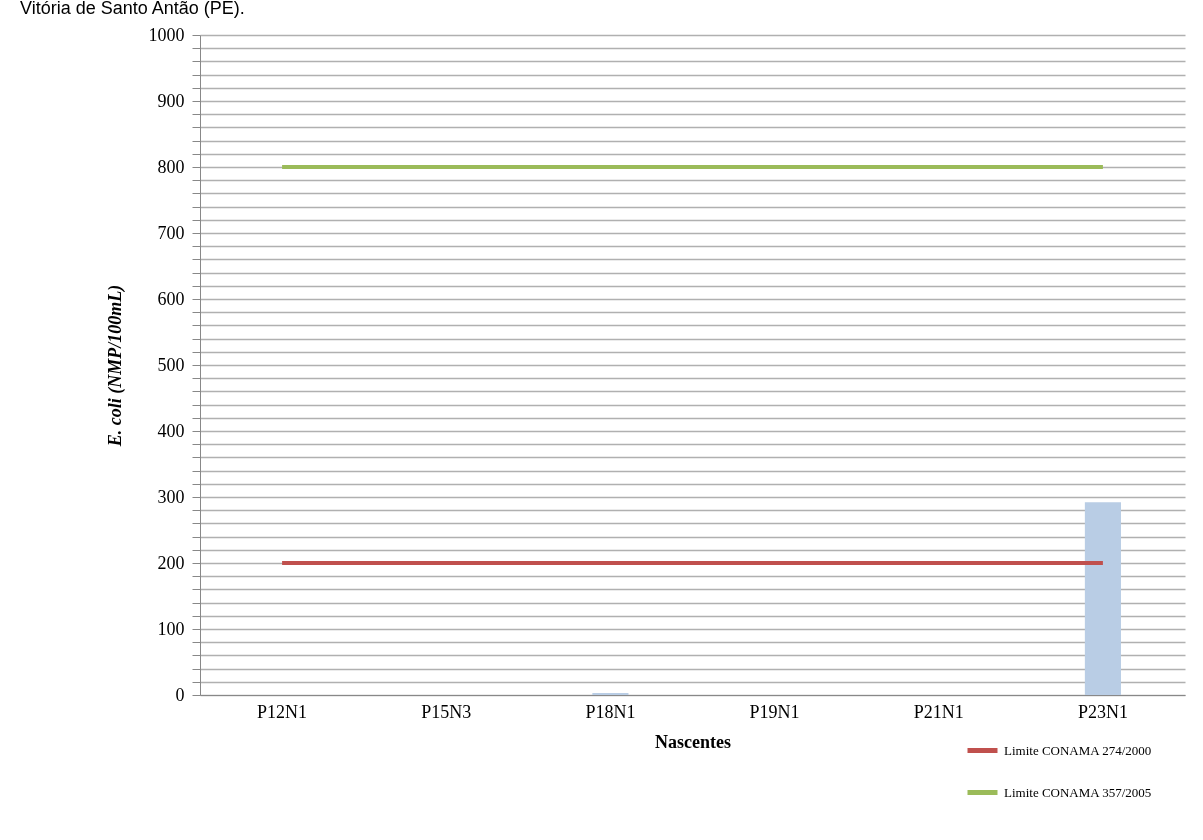 The height and width of the screenshot is (840, 1203). Describe the element at coordinates (171, 562) in the screenshot. I see `y-tick-label: 200` at that location.